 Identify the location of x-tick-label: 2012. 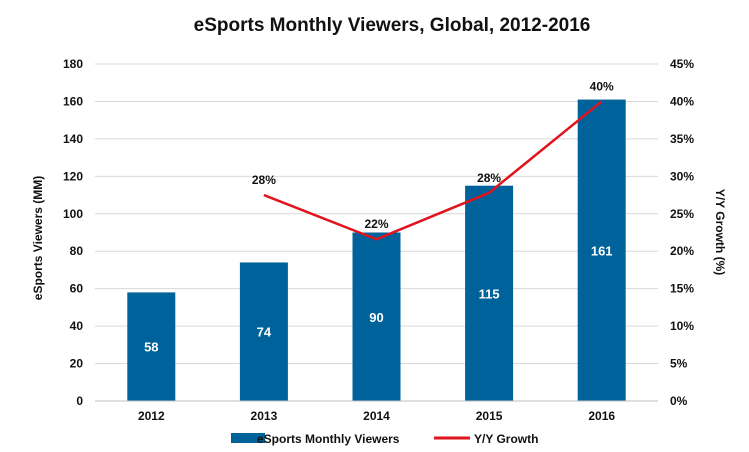
(151, 416).